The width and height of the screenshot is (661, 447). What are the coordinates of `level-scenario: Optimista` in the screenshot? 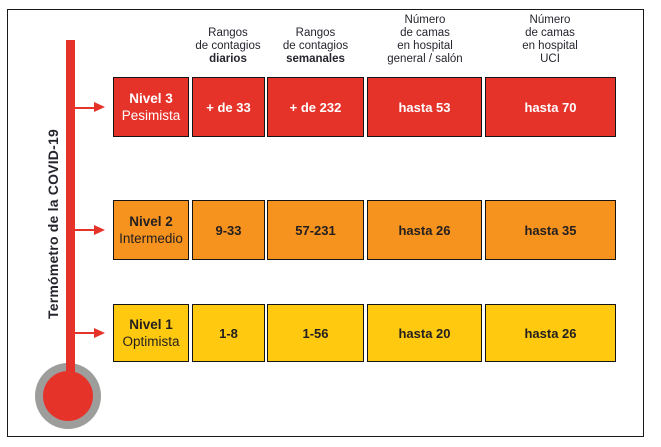 It's located at (151, 341).